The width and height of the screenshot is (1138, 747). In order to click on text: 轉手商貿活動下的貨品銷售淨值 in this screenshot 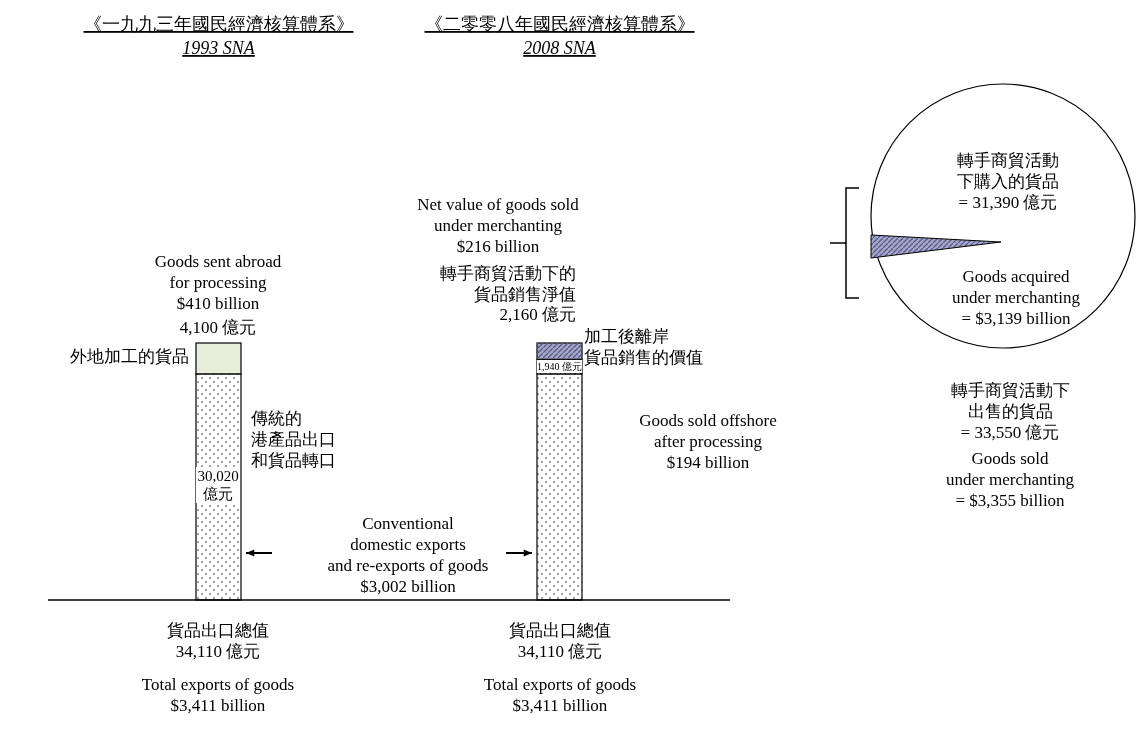, I will do `click(507, 284)`.